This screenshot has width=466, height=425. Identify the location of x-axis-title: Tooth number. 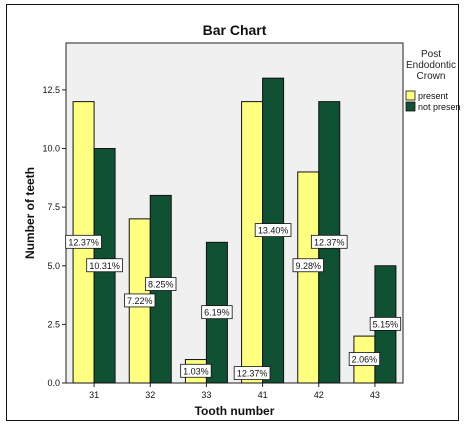
(235, 411).